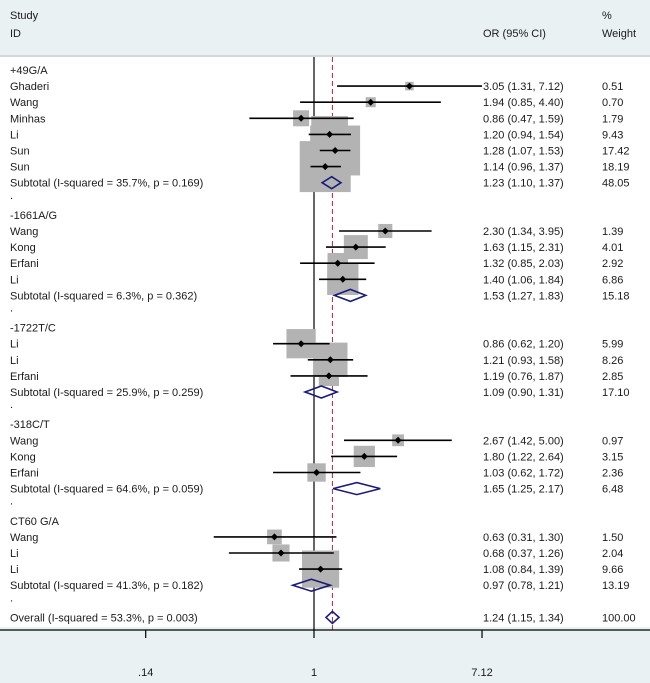 This screenshot has width=650, height=683. I want to click on study-estimate: 0.86 (0.47, 1.59), so click(523, 119).